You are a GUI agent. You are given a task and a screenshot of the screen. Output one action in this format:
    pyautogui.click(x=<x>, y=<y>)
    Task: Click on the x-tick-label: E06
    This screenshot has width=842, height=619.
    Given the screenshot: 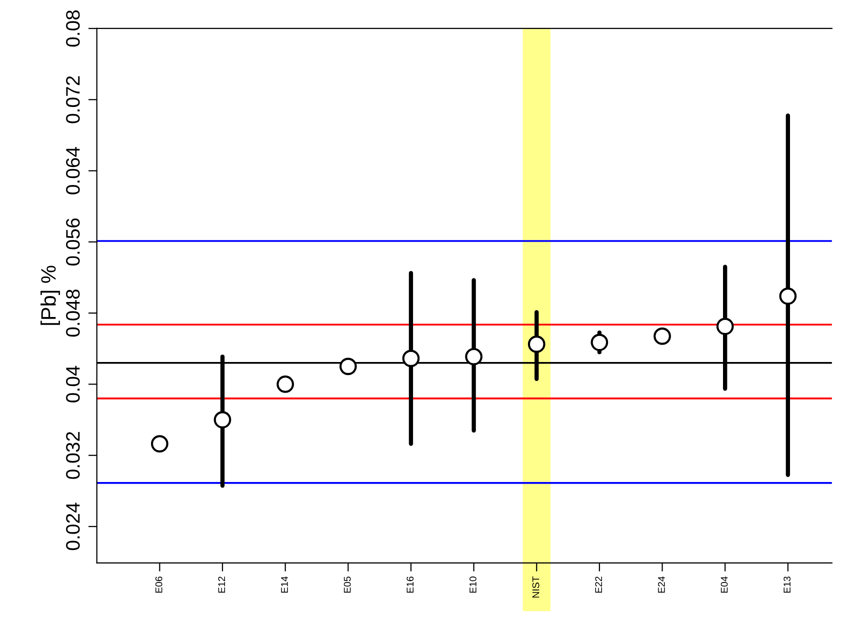 What is the action you would take?
    pyautogui.click(x=158, y=584)
    